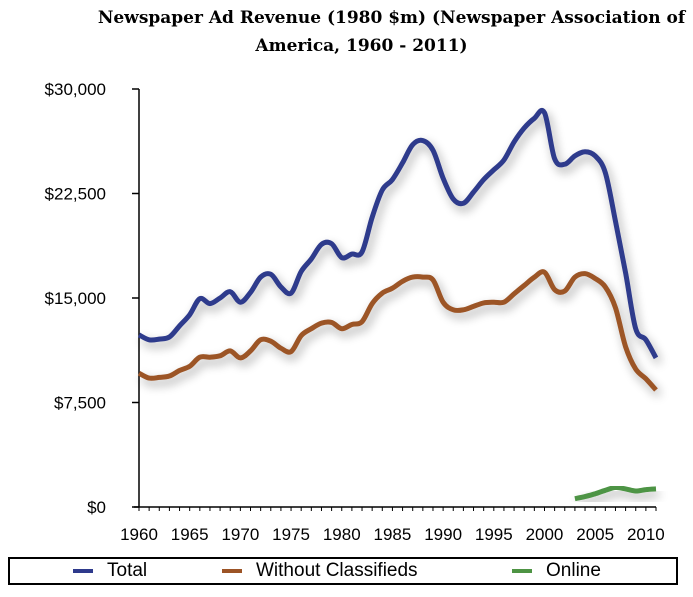  What do you see at coordinates (522, 571) in the screenshot?
I see `legend-swatch-online` at bounding box center [522, 571].